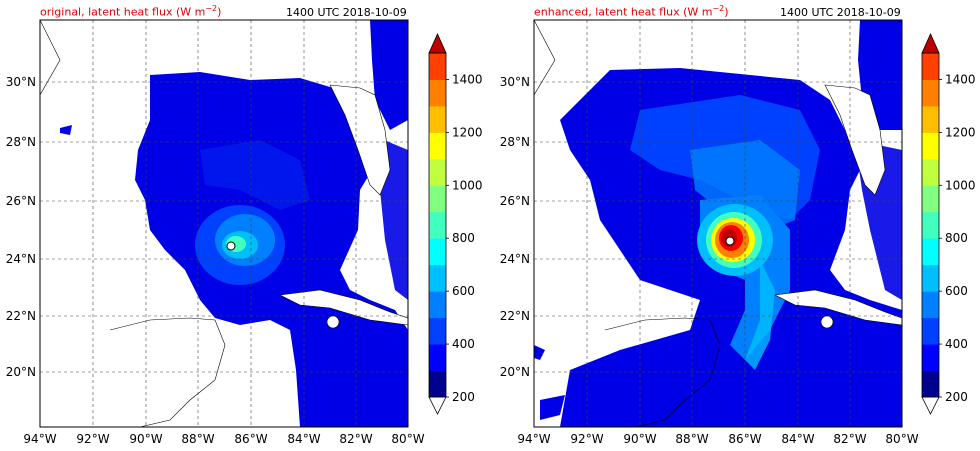 The height and width of the screenshot is (451, 980). I want to click on panel-time-original: 1400 UTC 2018-10-09, so click(346, 12).